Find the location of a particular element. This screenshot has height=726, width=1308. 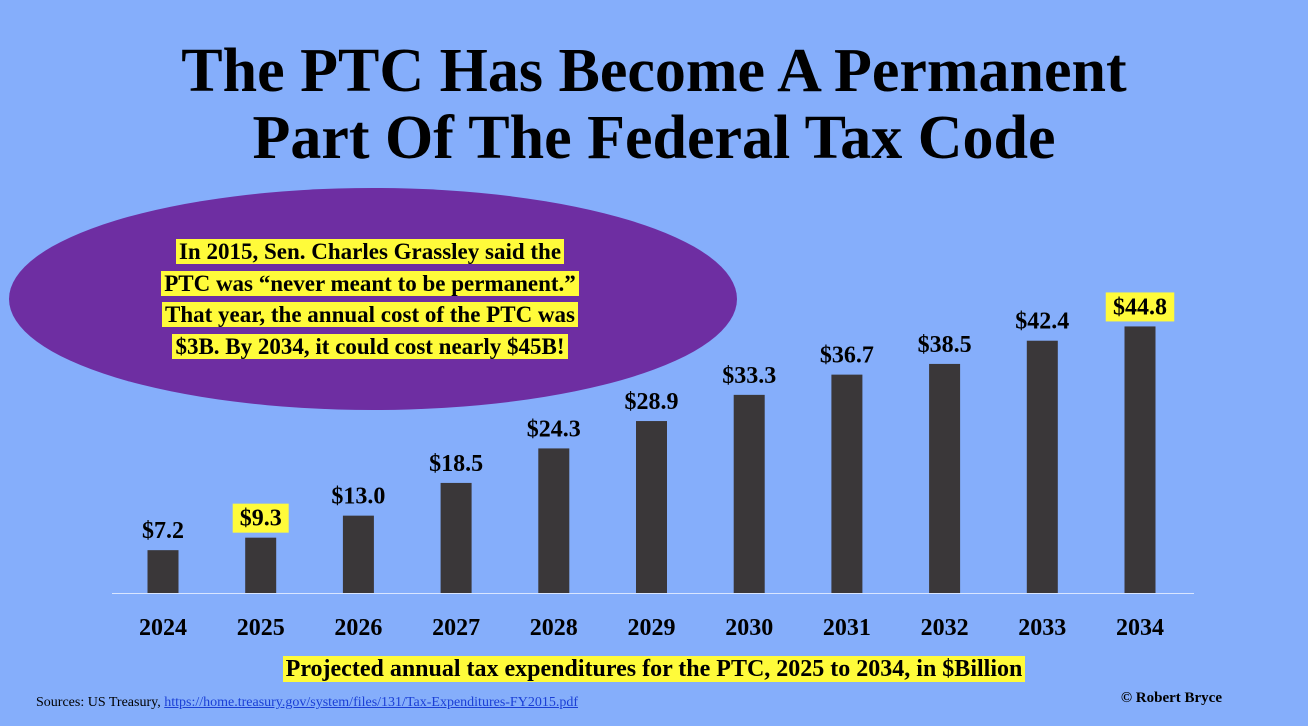

bar-2027 is located at coordinates (456, 537).